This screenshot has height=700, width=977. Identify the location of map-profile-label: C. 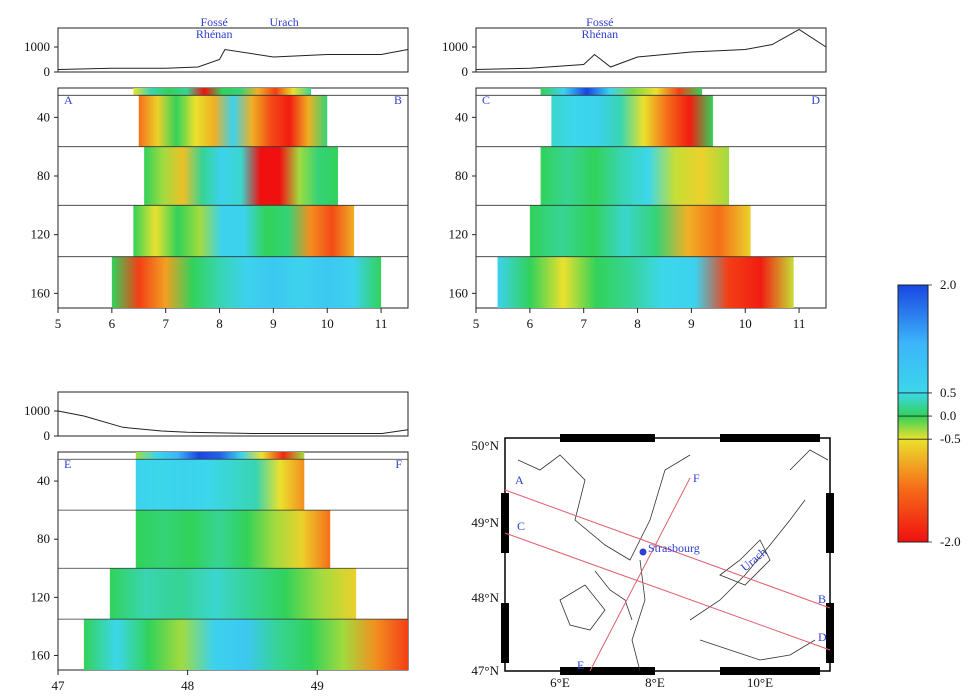
(521, 526).